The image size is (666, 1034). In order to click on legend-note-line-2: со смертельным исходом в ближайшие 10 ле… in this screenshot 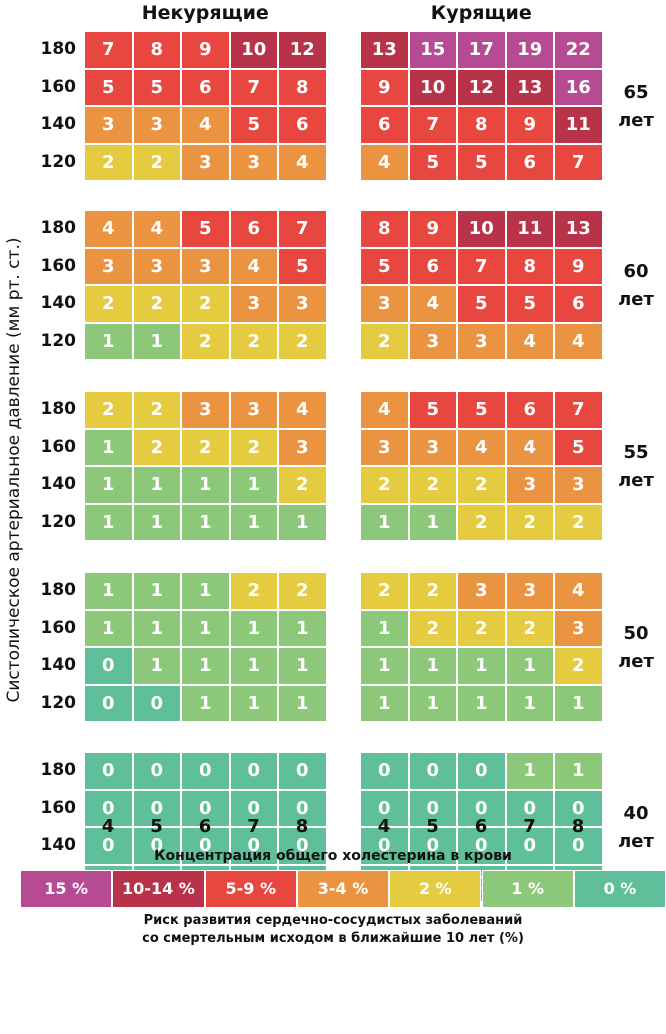, I will do `click(333, 938)`.